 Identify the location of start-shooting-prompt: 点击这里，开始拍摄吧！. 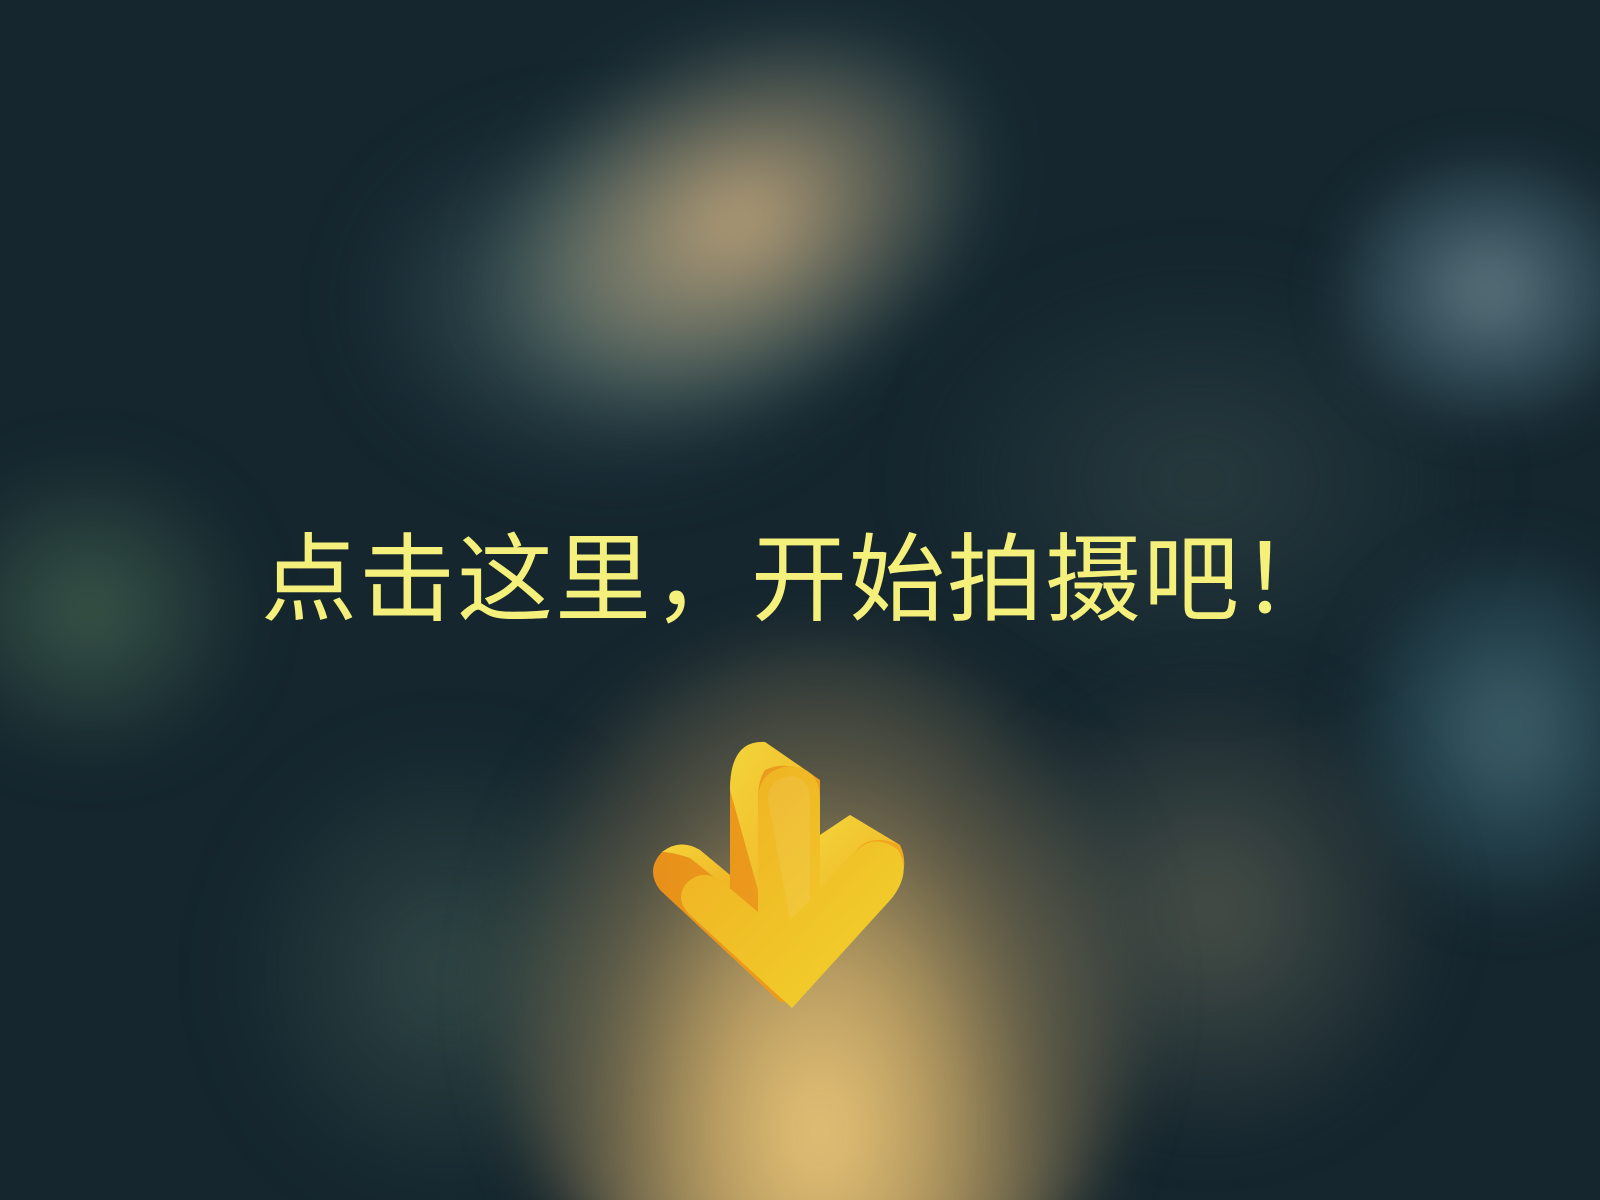
(800, 580).